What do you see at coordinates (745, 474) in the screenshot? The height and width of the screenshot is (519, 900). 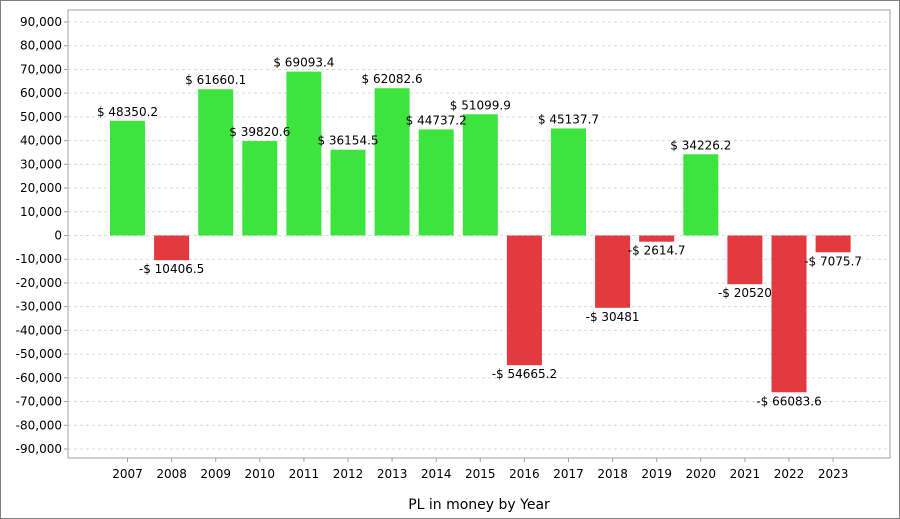 I see `x-tick-label-2021: 2021` at bounding box center [745, 474].